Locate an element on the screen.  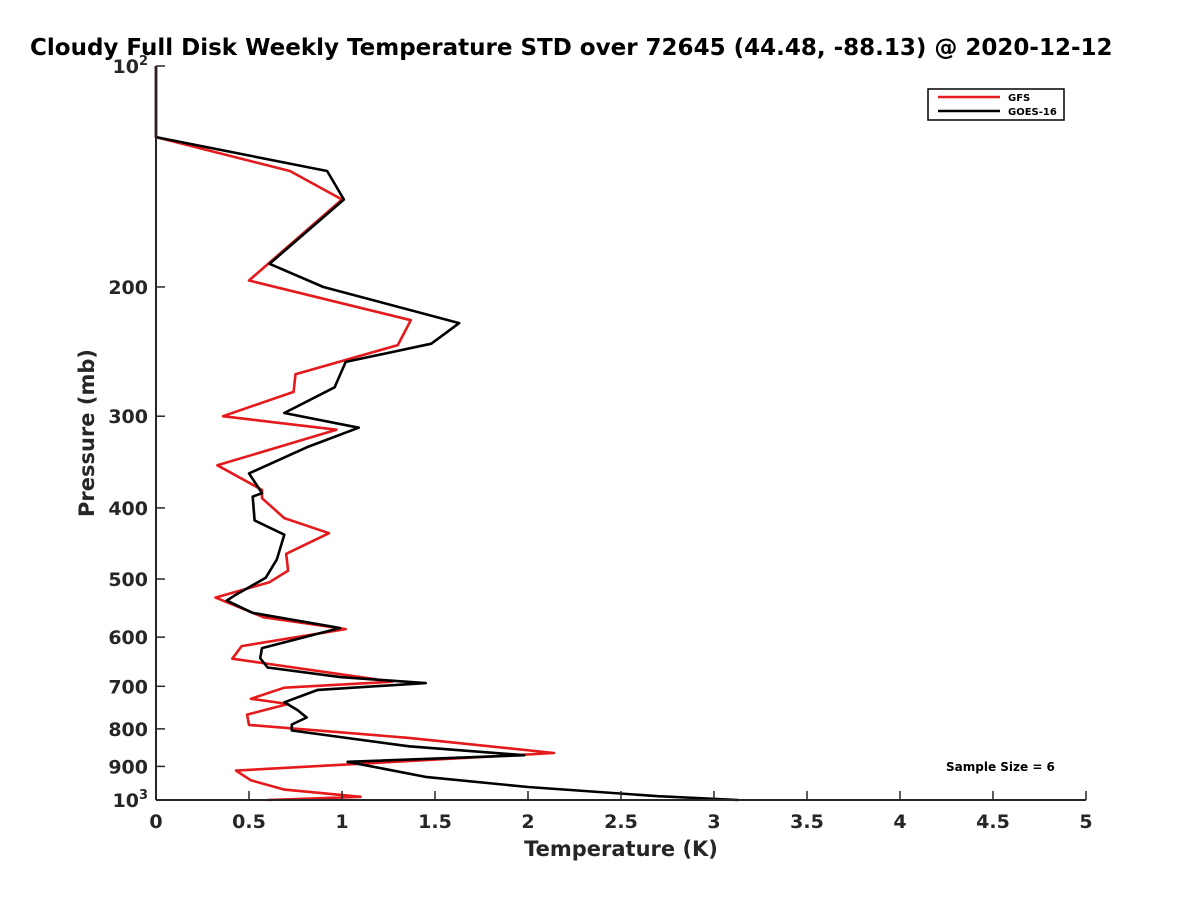
x-tick-label: 5 is located at coordinates (1085, 822).